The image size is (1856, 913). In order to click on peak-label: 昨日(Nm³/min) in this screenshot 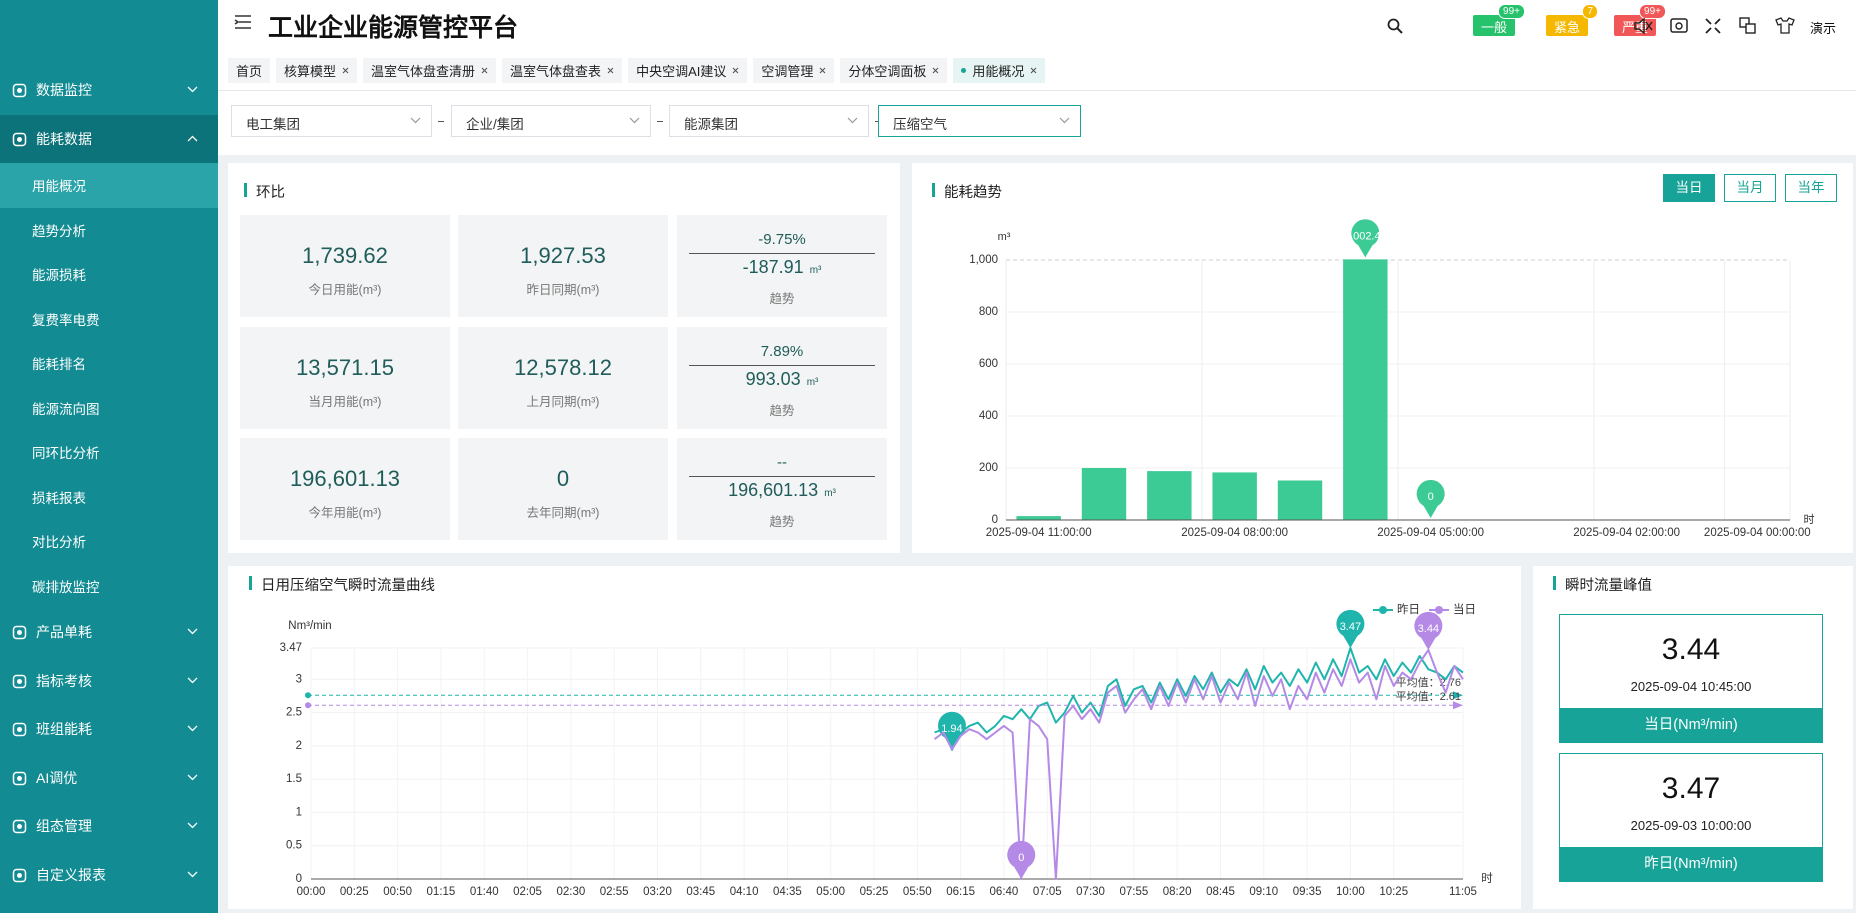, I will do `click(1691, 864)`.